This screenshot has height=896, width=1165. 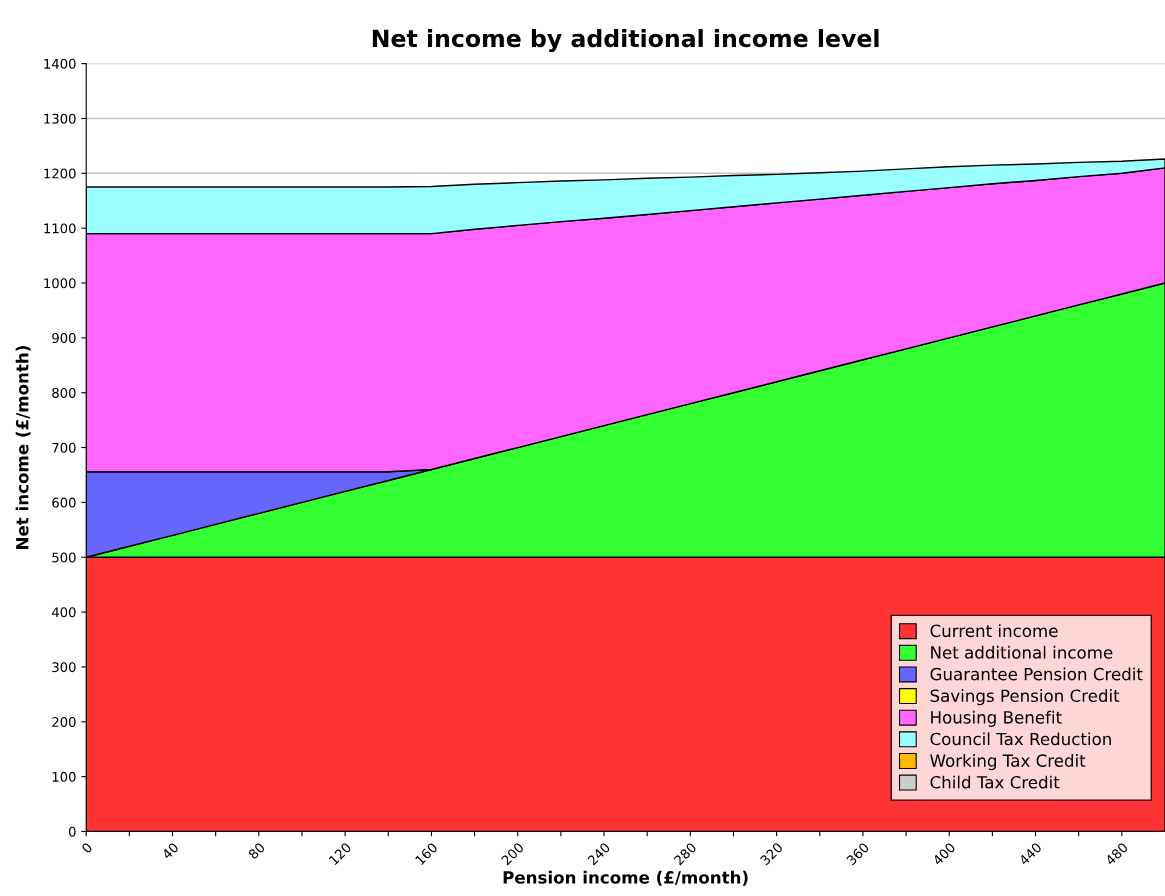 I want to click on x-tick-label: 80, so click(x=256, y=850).